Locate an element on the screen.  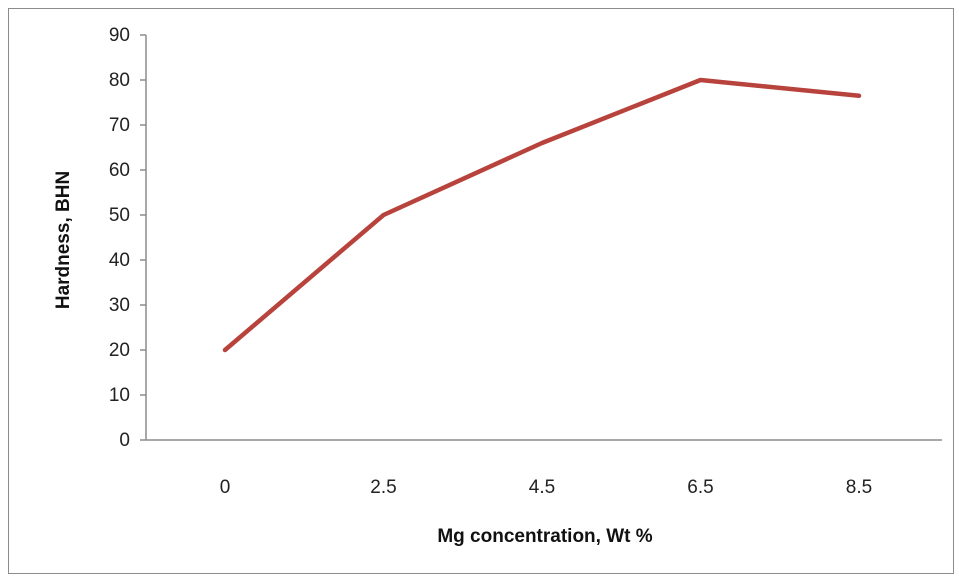
y-tick-label: 60 is located at coordinates (119, 170).